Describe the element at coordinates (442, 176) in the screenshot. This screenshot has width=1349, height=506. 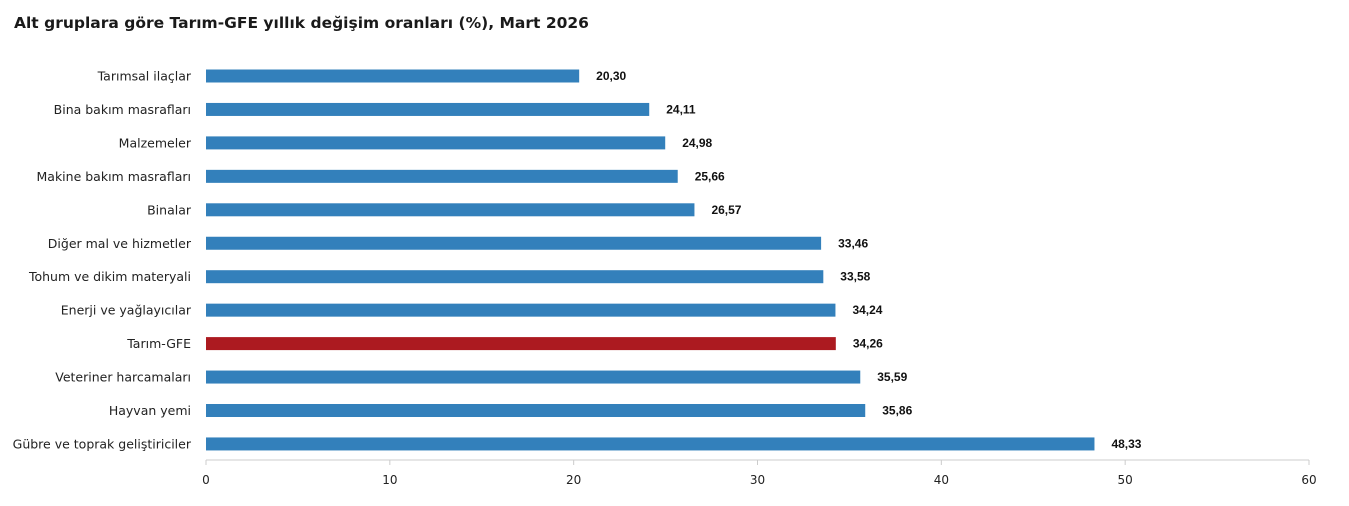
I see `bar-makine-bakim-masraflari` at that location.